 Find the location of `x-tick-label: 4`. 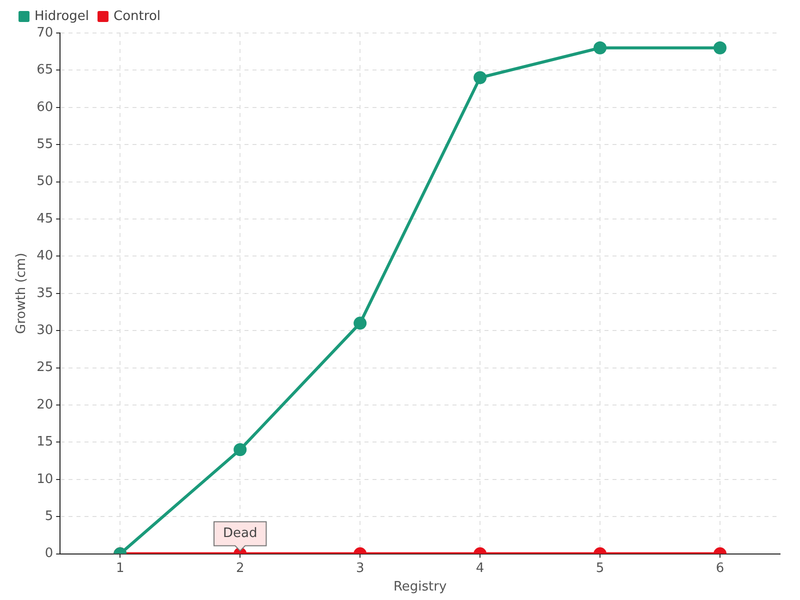

x-tick-label: 4 is located at coordinates (480, 568).